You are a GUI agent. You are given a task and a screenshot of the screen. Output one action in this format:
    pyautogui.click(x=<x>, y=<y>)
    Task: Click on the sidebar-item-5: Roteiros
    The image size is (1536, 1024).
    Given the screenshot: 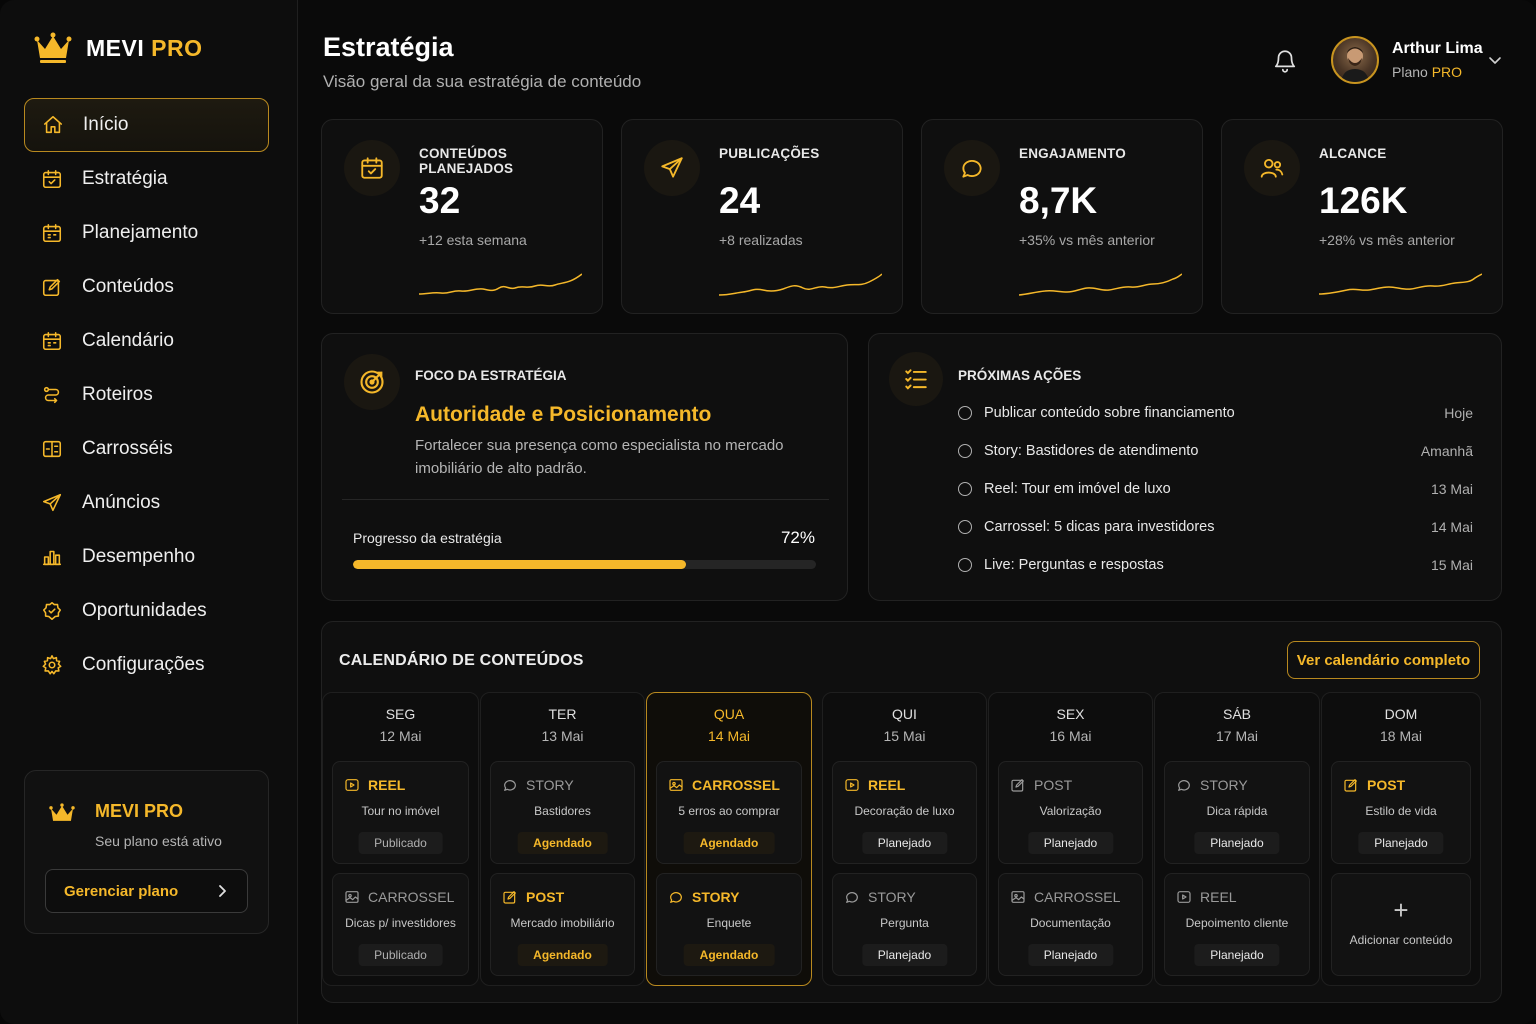 What is the action you would take?
    pyautogui.click(x=146, y=395)
    